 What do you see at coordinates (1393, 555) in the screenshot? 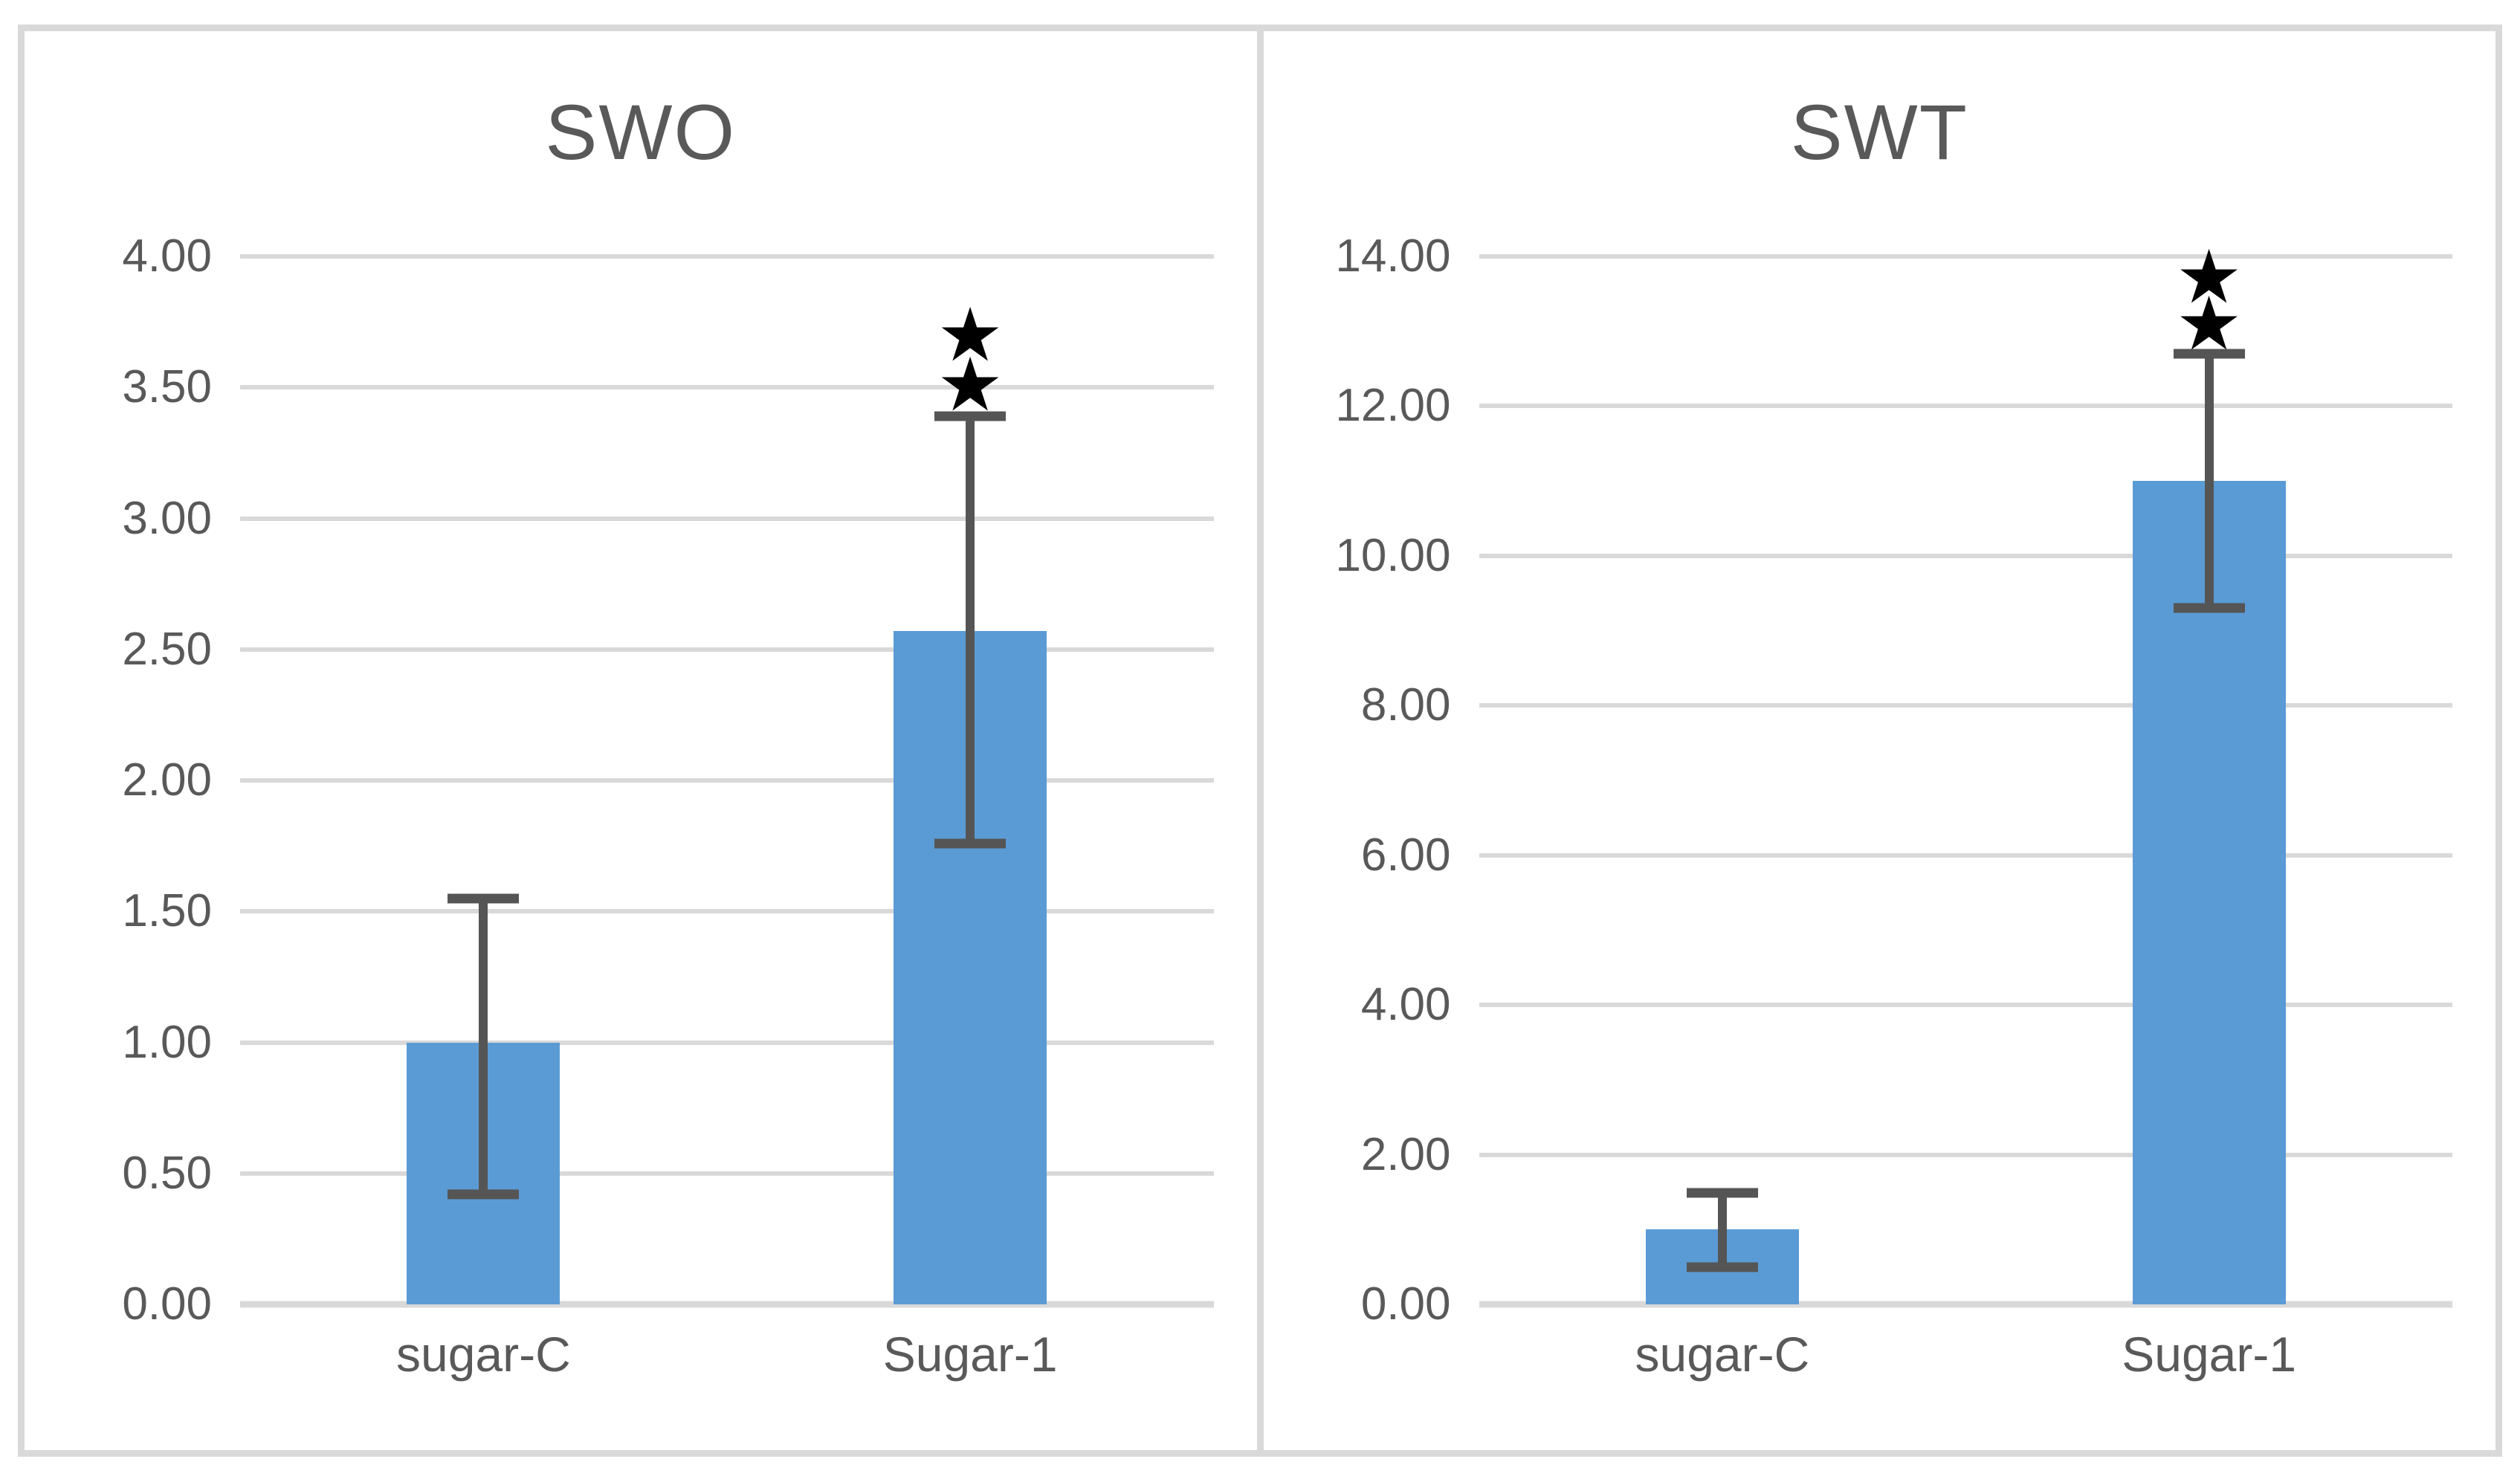
I see `y-tick-label: 10.00` at bounding box center [1393, 555].